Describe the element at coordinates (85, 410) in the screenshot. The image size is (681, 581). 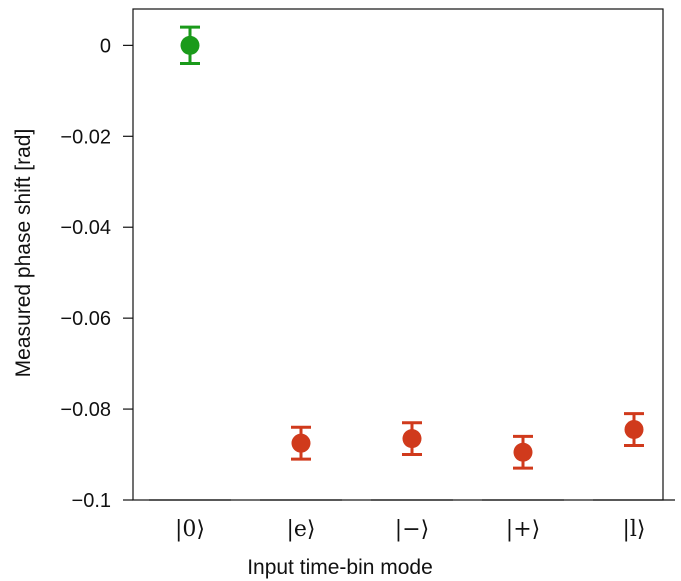
I see `y-tick-label: −0.08` at that location.